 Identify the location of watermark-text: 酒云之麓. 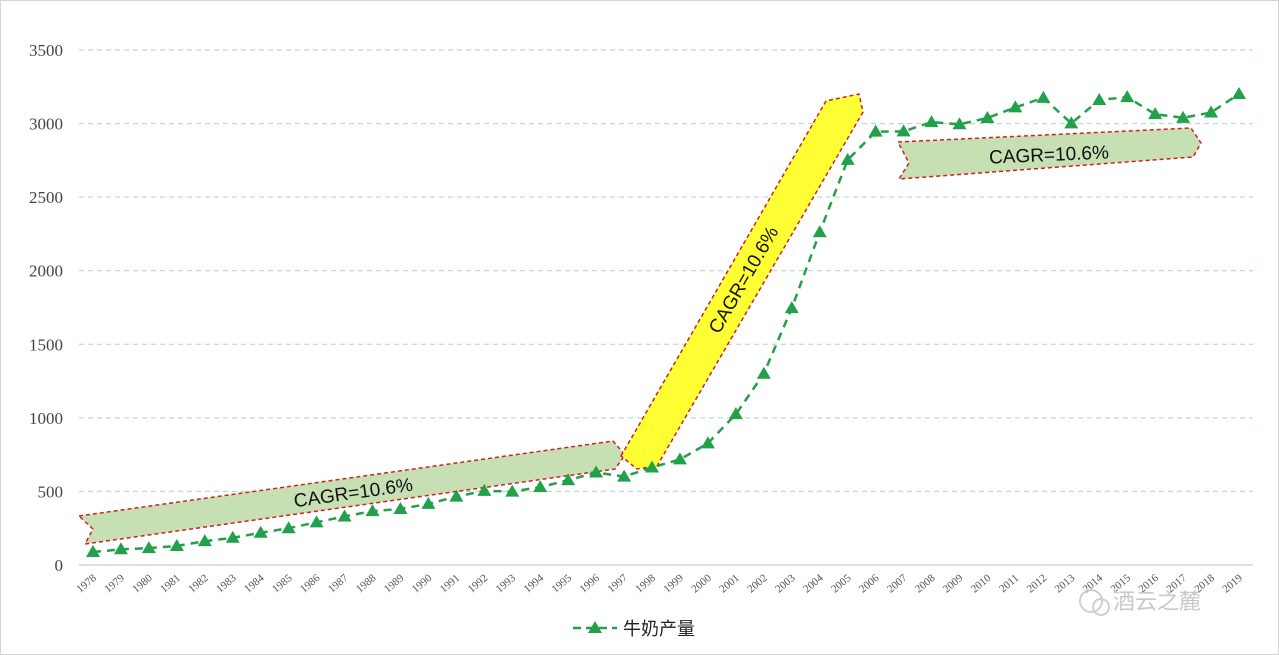
(1157, 602).